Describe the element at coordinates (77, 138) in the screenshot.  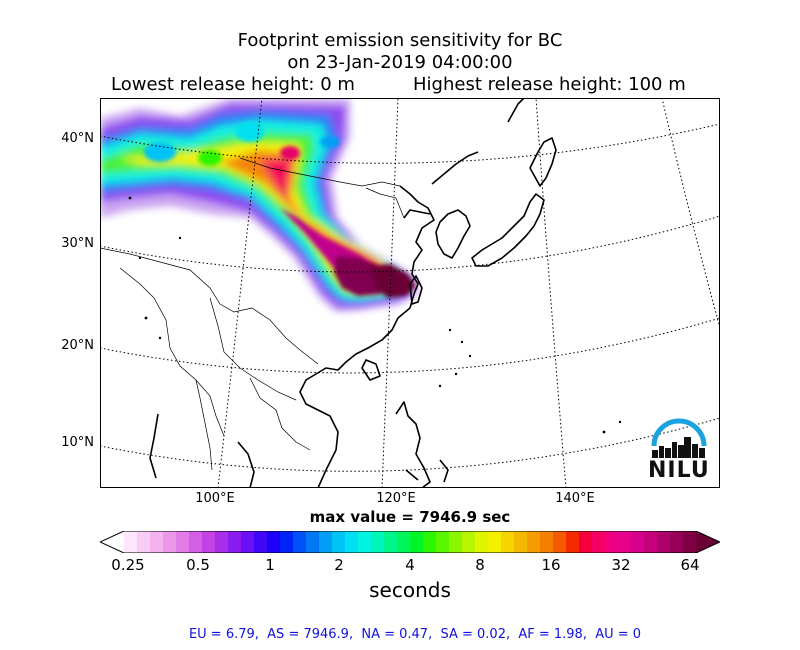
I see `lat-label-40n: 40°N` at that location.